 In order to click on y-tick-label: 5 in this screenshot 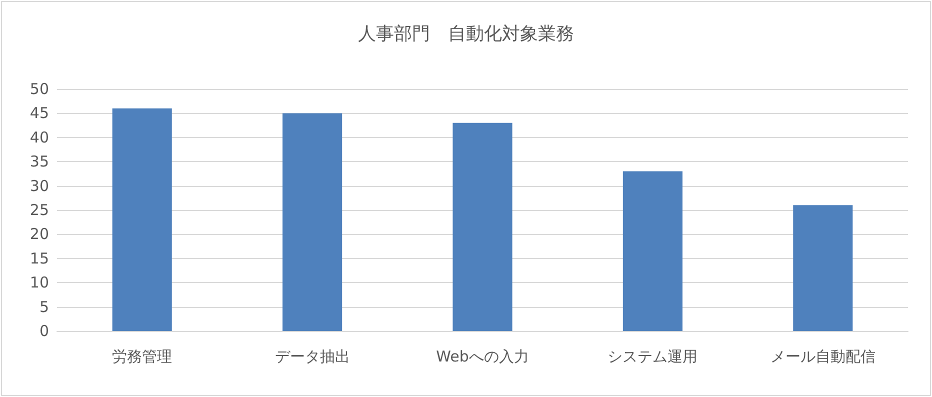, I will do `click(44, 307)`.